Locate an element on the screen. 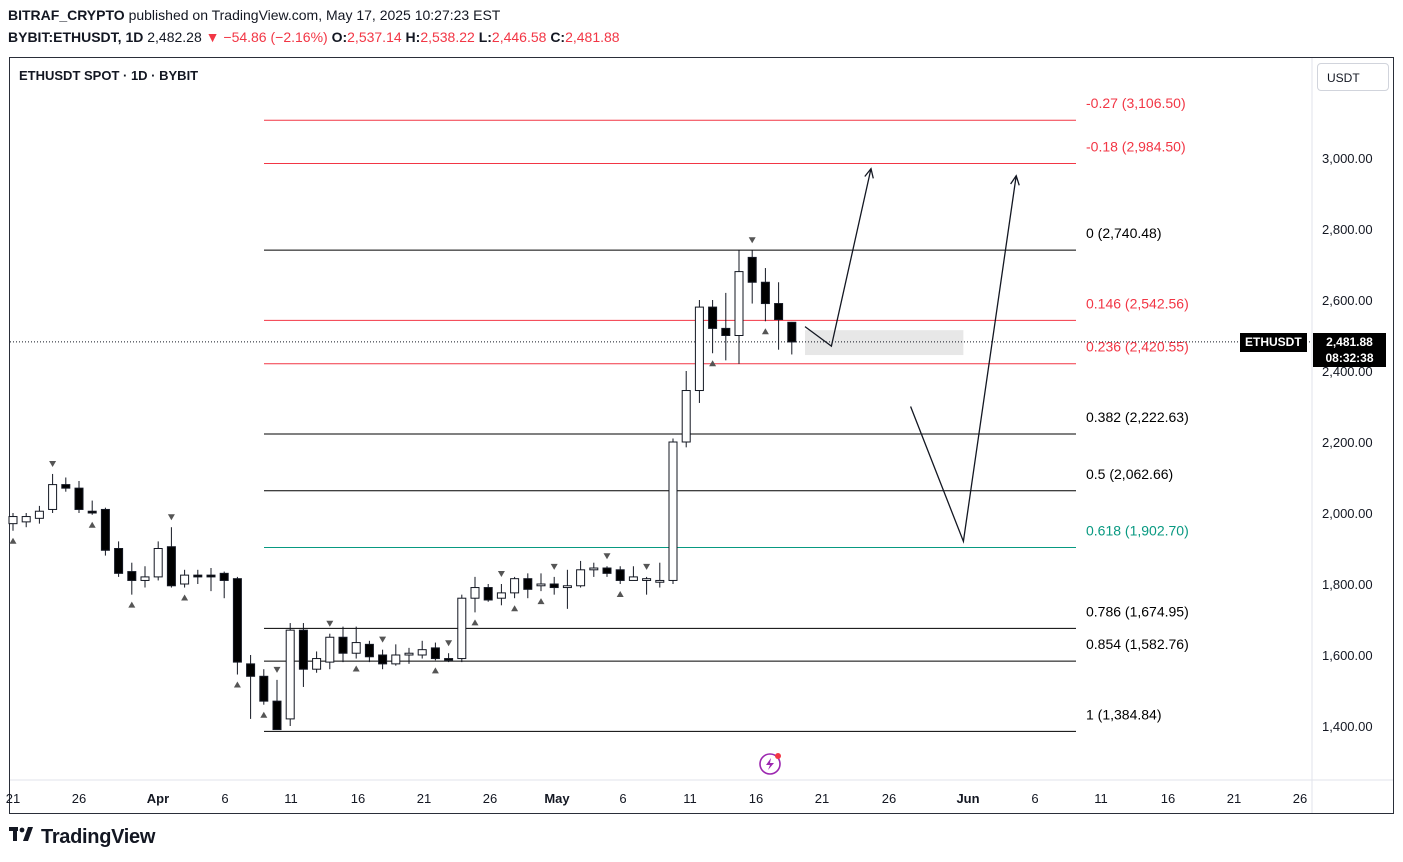 The image size is (1403, 862). notification-dot is located at coordinates (778, 756).